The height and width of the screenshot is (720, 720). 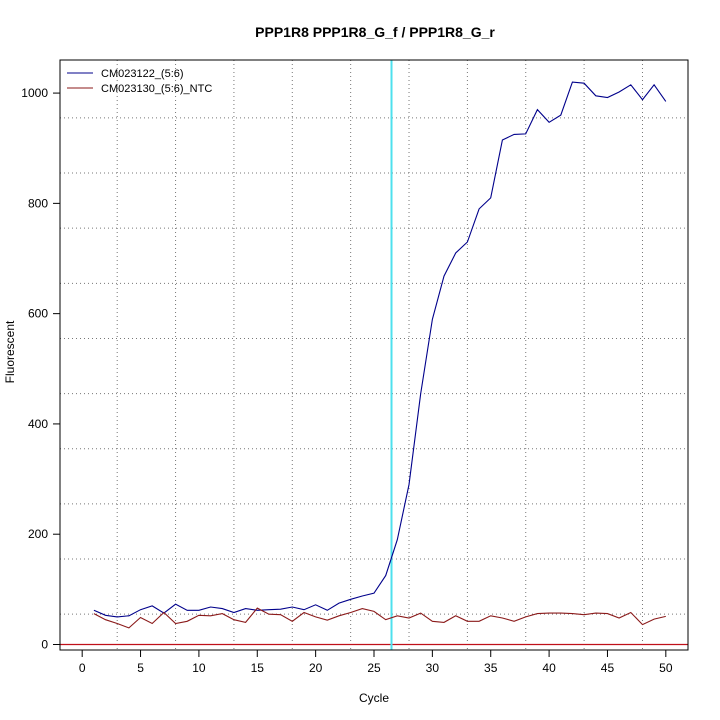 What do you see at coordinates (316, 668) in the screenshot?
I see `x-tick-label: 20` at bounding box center [316, 668].